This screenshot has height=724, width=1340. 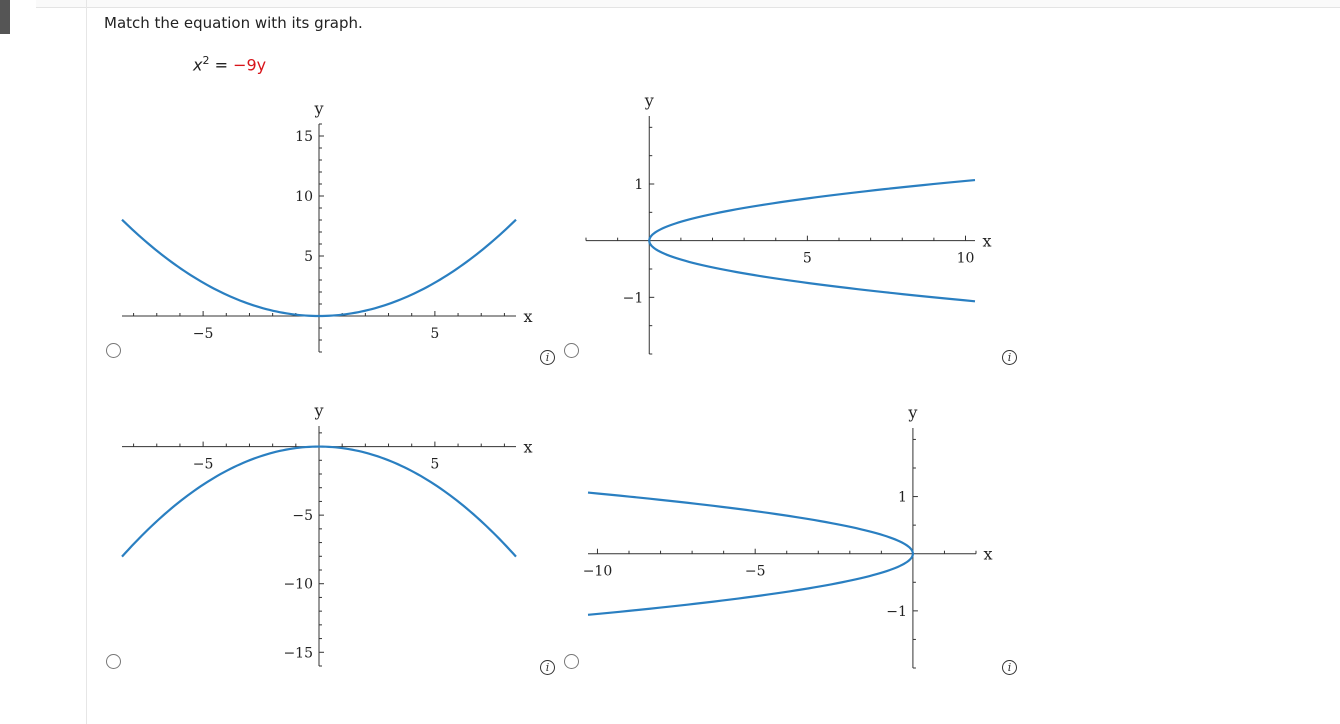 What do you see at coordinates (308, 257) in the screenshot?
I see `y-tick-label: 5` at bounding box center [308, 257].